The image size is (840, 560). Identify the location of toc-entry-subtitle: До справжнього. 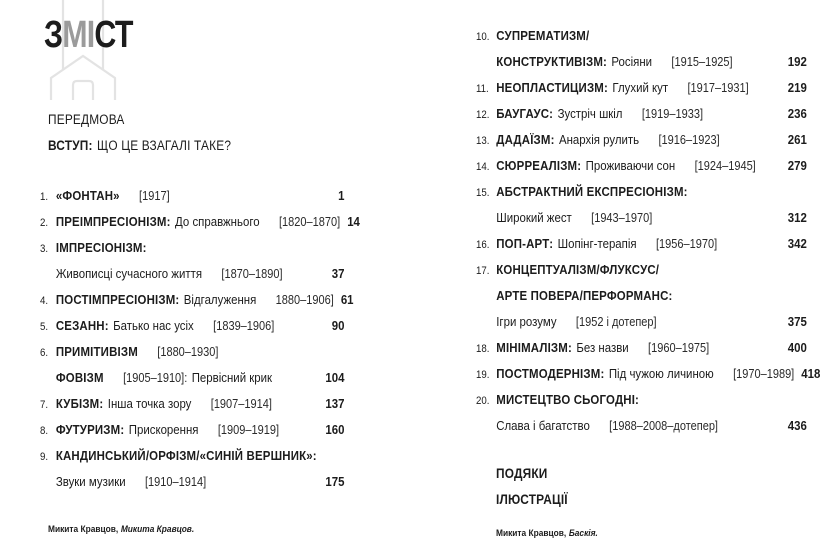
(217, 221).